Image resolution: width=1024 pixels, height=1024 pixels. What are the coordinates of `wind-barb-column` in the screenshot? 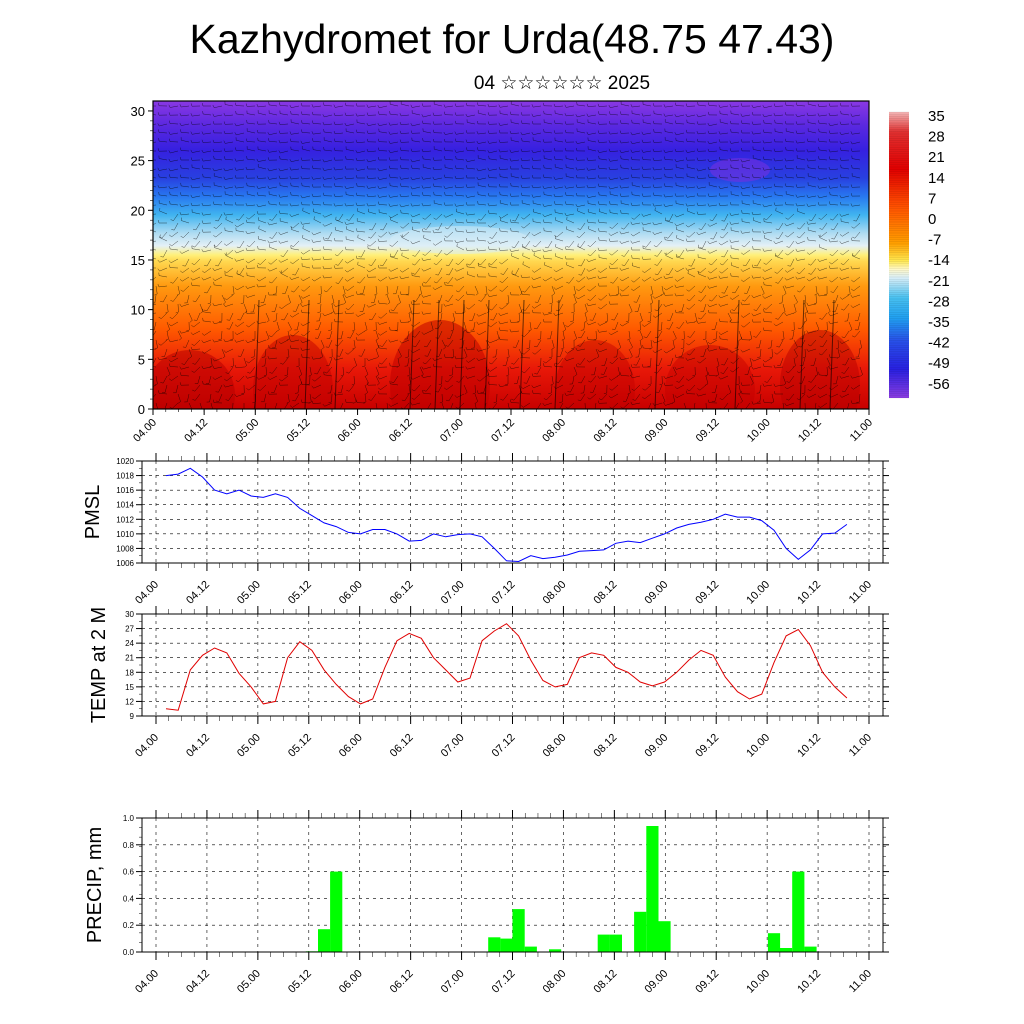 It's located at (657, 354).